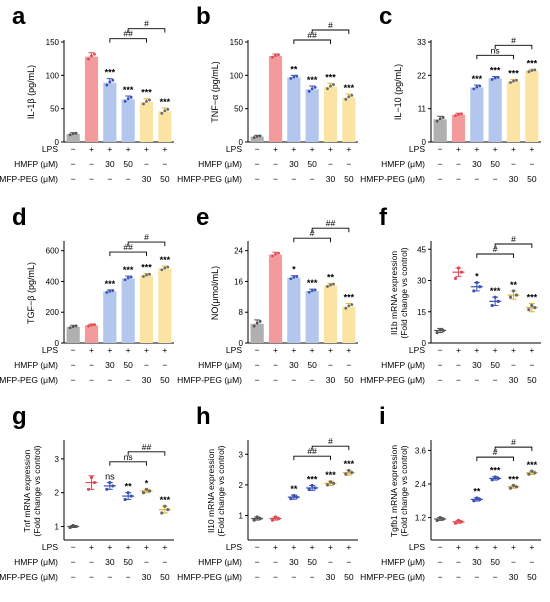 This screenshot has width=550, height=602. Describe the element at coordinates (241, 516) in the screenshot. I see `y-tick-label: 1` at that location.